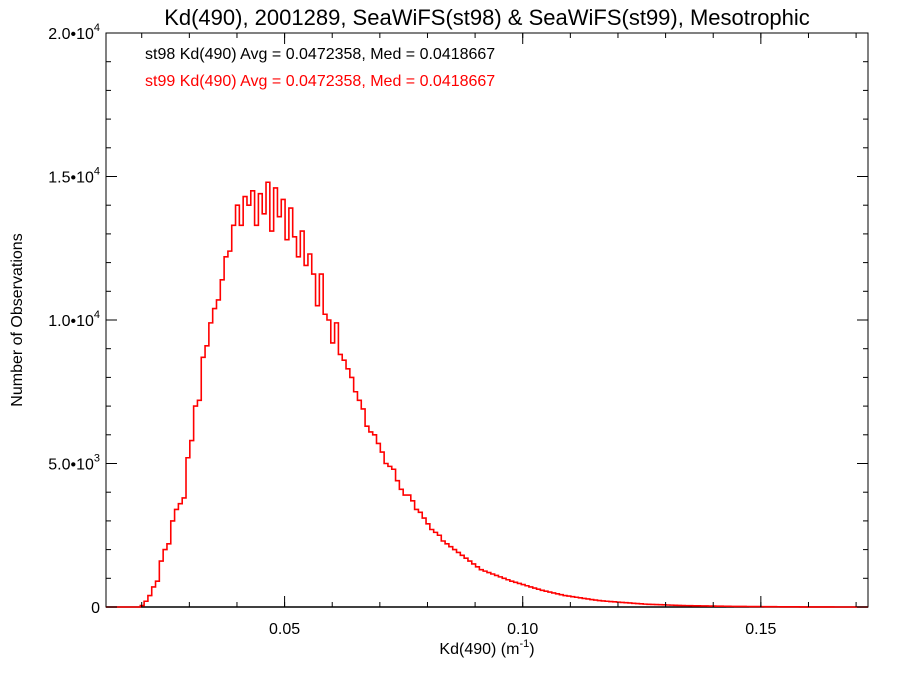  Describe the element at coordinates (74, 176) in the screenshot. I see `y-tick-label: 1.5•104` at that location.